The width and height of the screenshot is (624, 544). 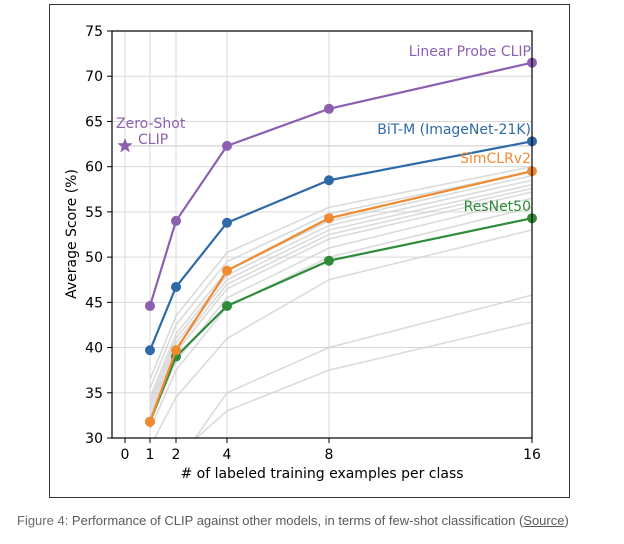 What do you see at coordinates (176, 286) in the screenshot?
I see `data-point-bit-m-imagenet-21k-x2` at bounding box center [176, 286].